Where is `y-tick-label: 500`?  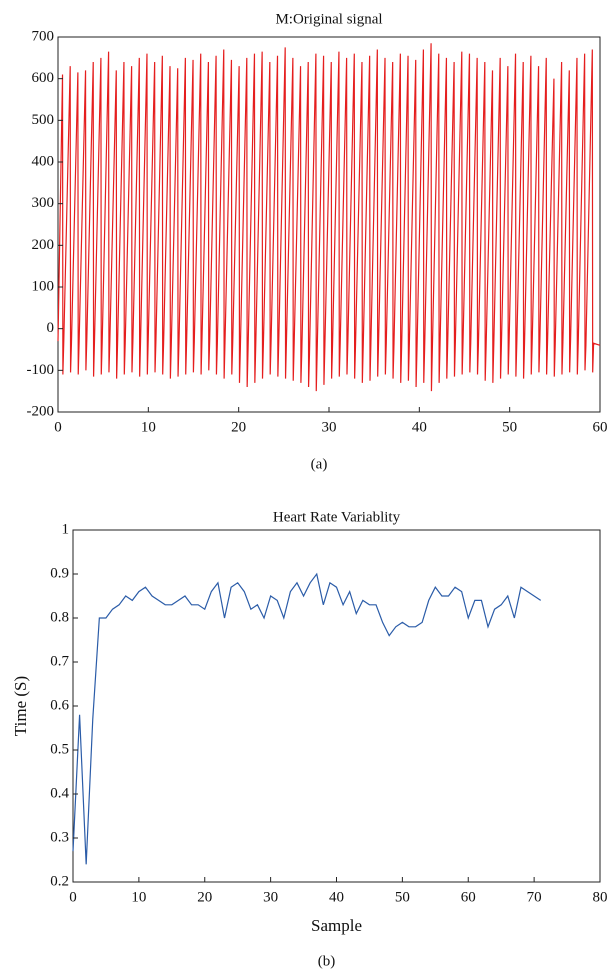 y-tick-label: 500 is located at coordinates (43, 120).